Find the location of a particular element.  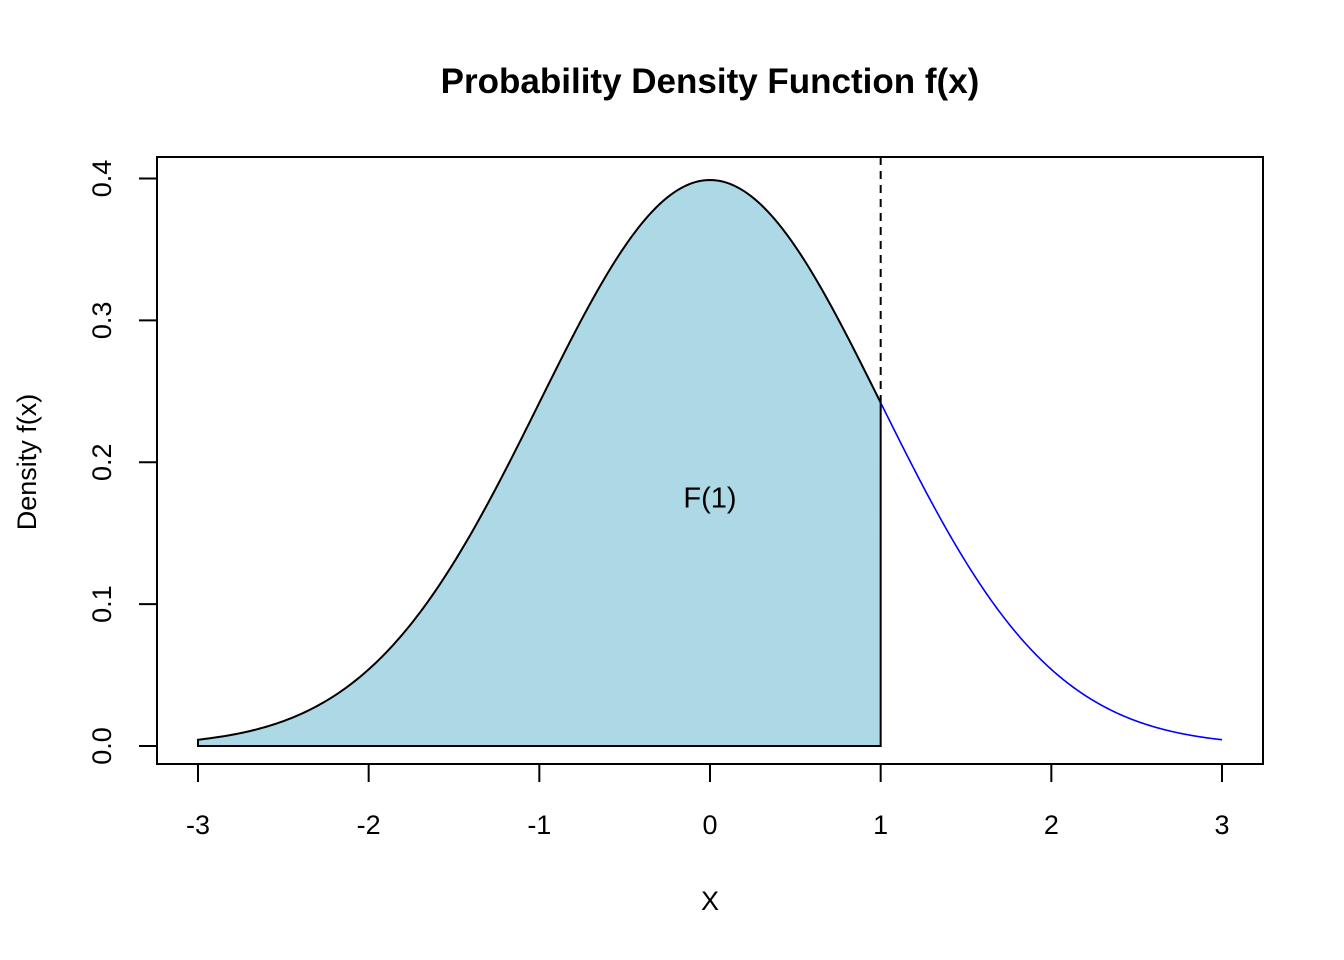

x-tick-label: 2 is located at coordinates (1051, 825).